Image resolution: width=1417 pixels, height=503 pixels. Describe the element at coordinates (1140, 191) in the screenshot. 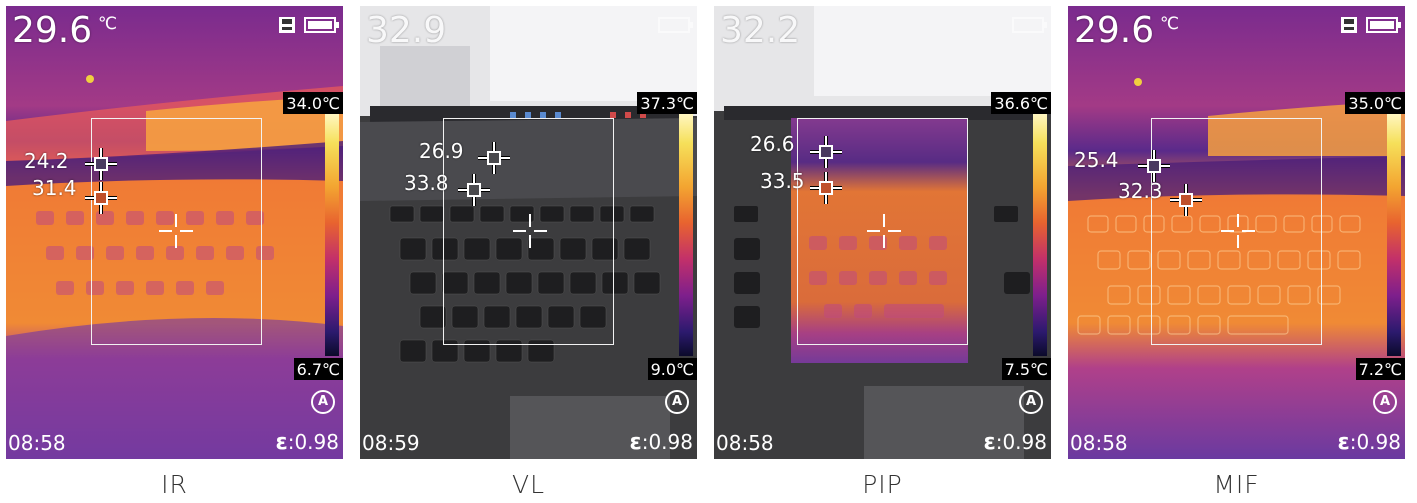

I see `hot-point-label: 32.3` at that location.